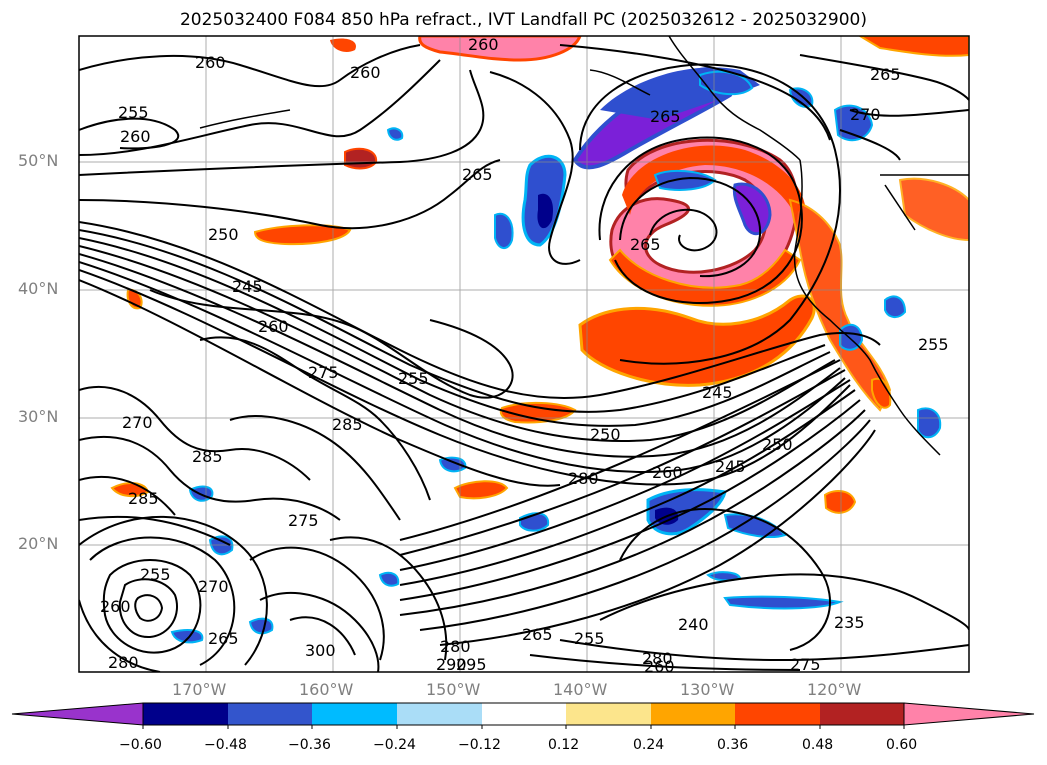  What do you see at coordinates (77, 714) in the screenshot?
I see `colorbar-extend-left` at bounding box center [77, 714].